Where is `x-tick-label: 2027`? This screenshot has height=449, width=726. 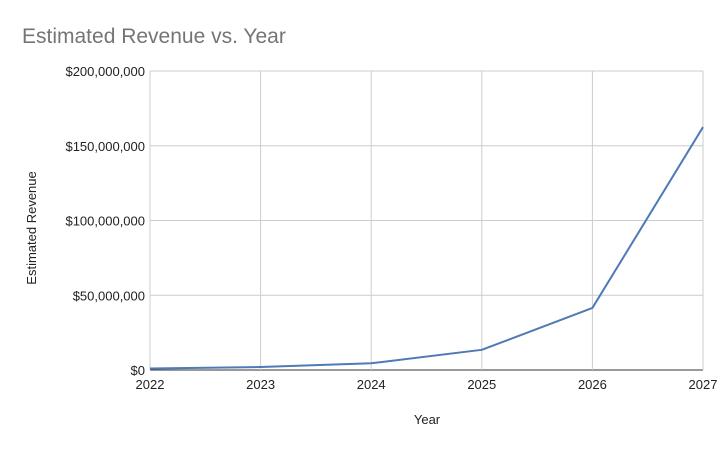
x-tick-label: 2027 is located at coordinates (703, 384).